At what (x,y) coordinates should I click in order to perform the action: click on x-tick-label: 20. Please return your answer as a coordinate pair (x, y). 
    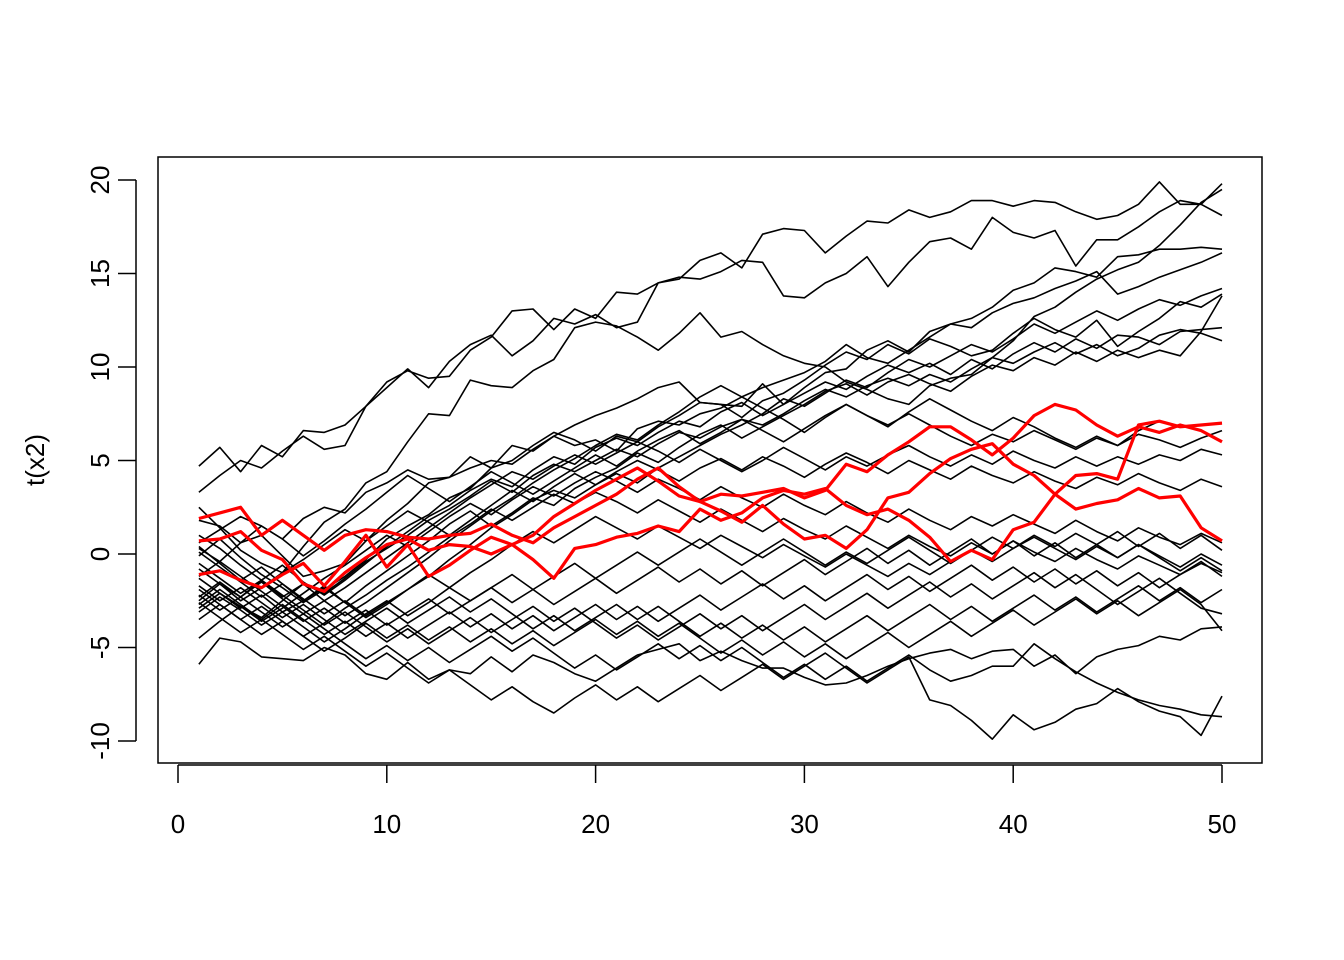
    Looking at the image, I should click on (595, 824).